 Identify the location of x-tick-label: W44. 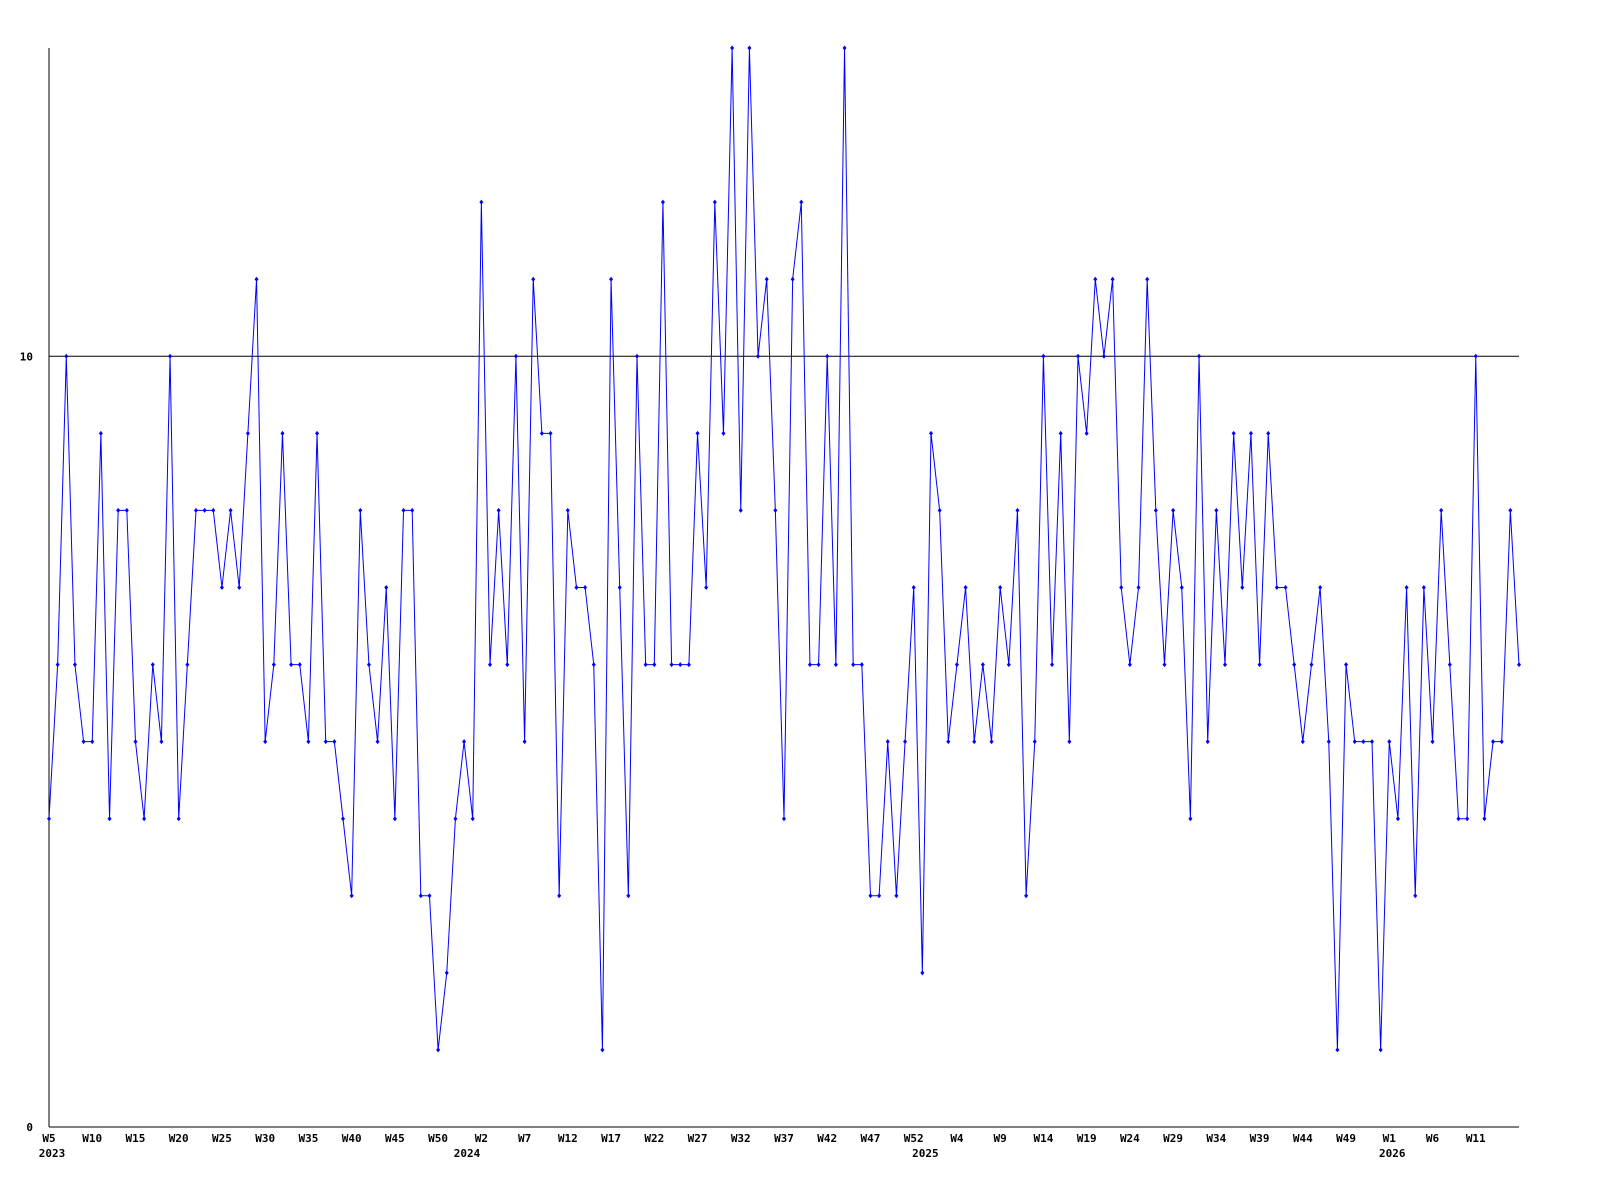
(1303, 1138).